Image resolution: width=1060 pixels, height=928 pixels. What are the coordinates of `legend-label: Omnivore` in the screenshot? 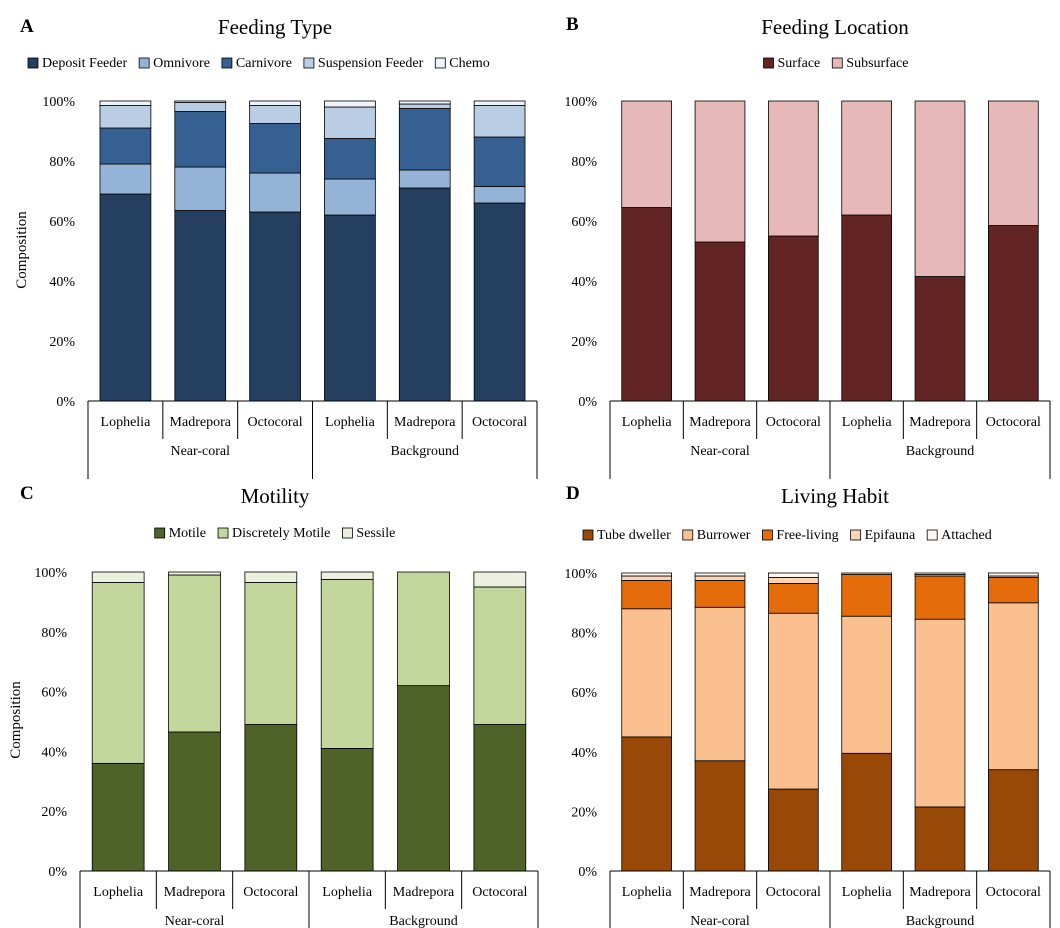 It's located at (181, 63).